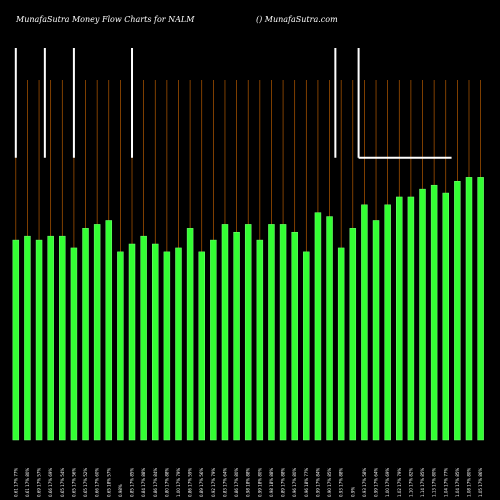 This screenshot has height=500, width=500. What do you see at coordinates (50, 482) in the screenshot?
I see `x-tick-label: 0.66 17% 69%` at bounding box center [50, 482].